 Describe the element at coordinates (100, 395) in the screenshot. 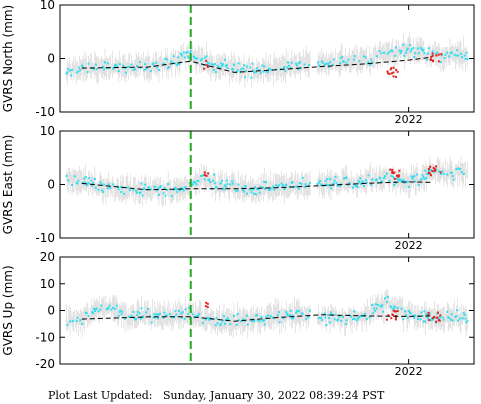

I see `plot-updated-label: Plot Last Updated:` at that location.